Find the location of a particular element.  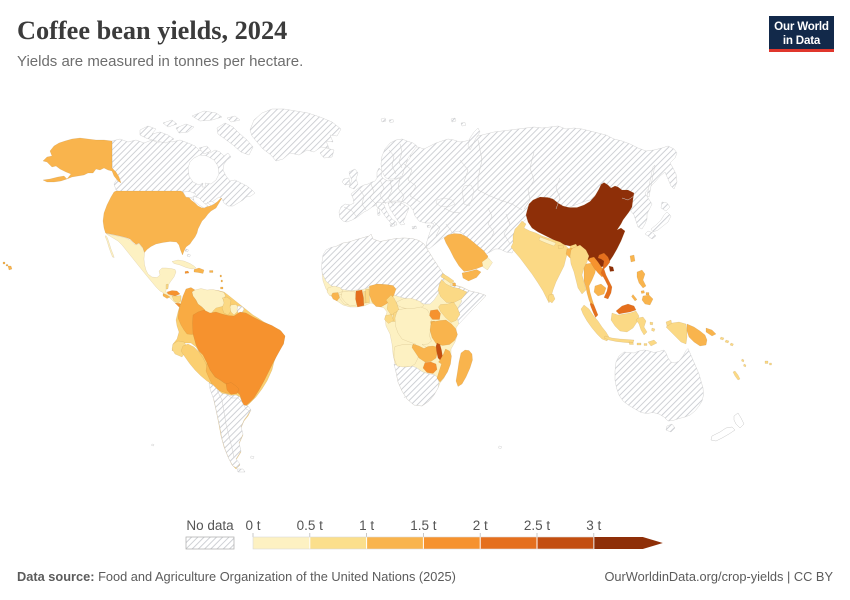

svg-text: 3 t is located at coordinates (593, 525).